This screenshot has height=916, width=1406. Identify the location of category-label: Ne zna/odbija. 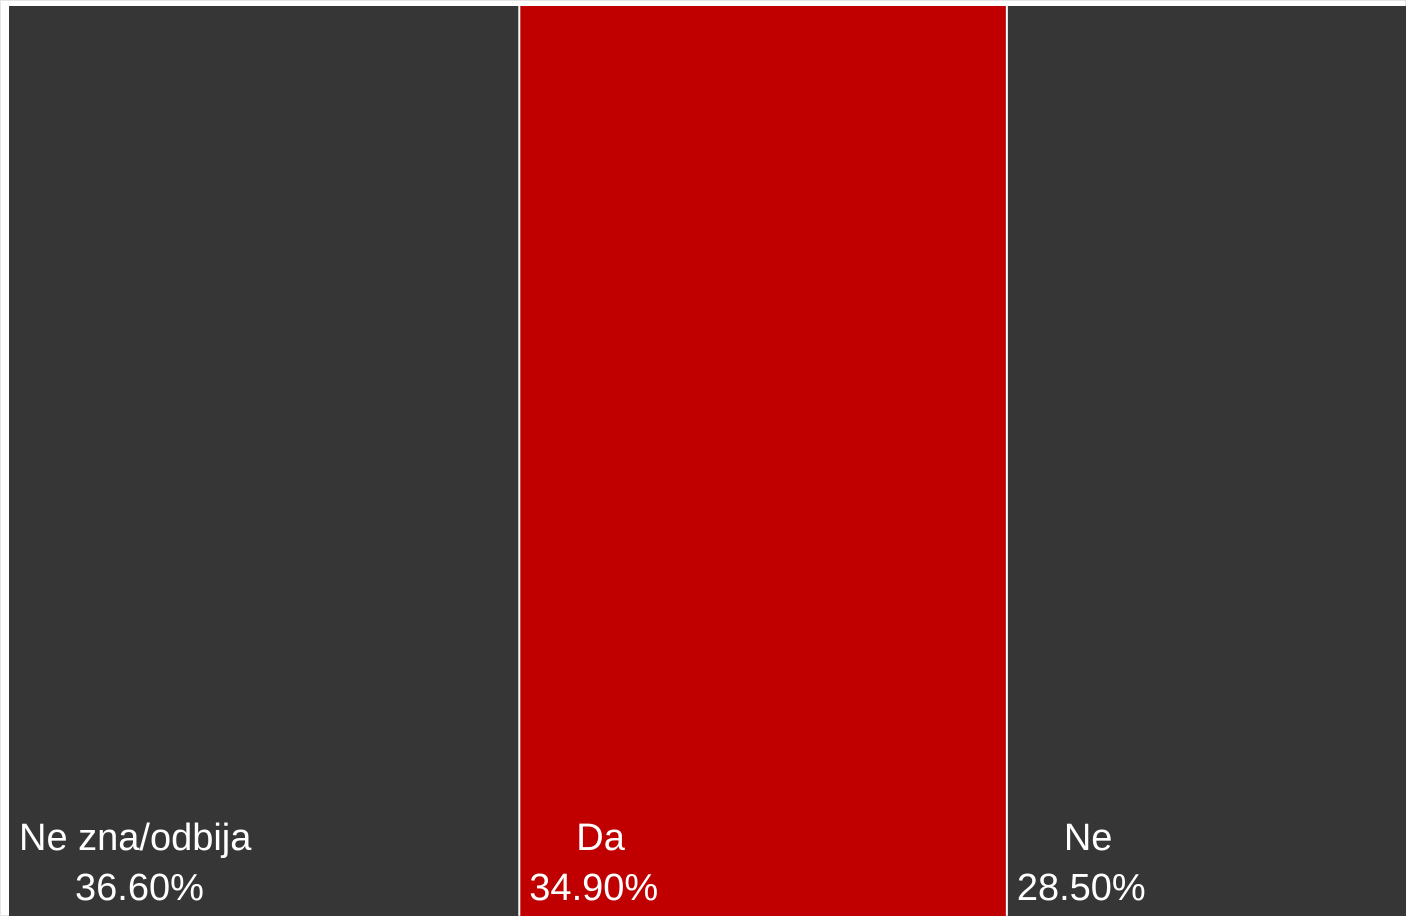
(135, 838).